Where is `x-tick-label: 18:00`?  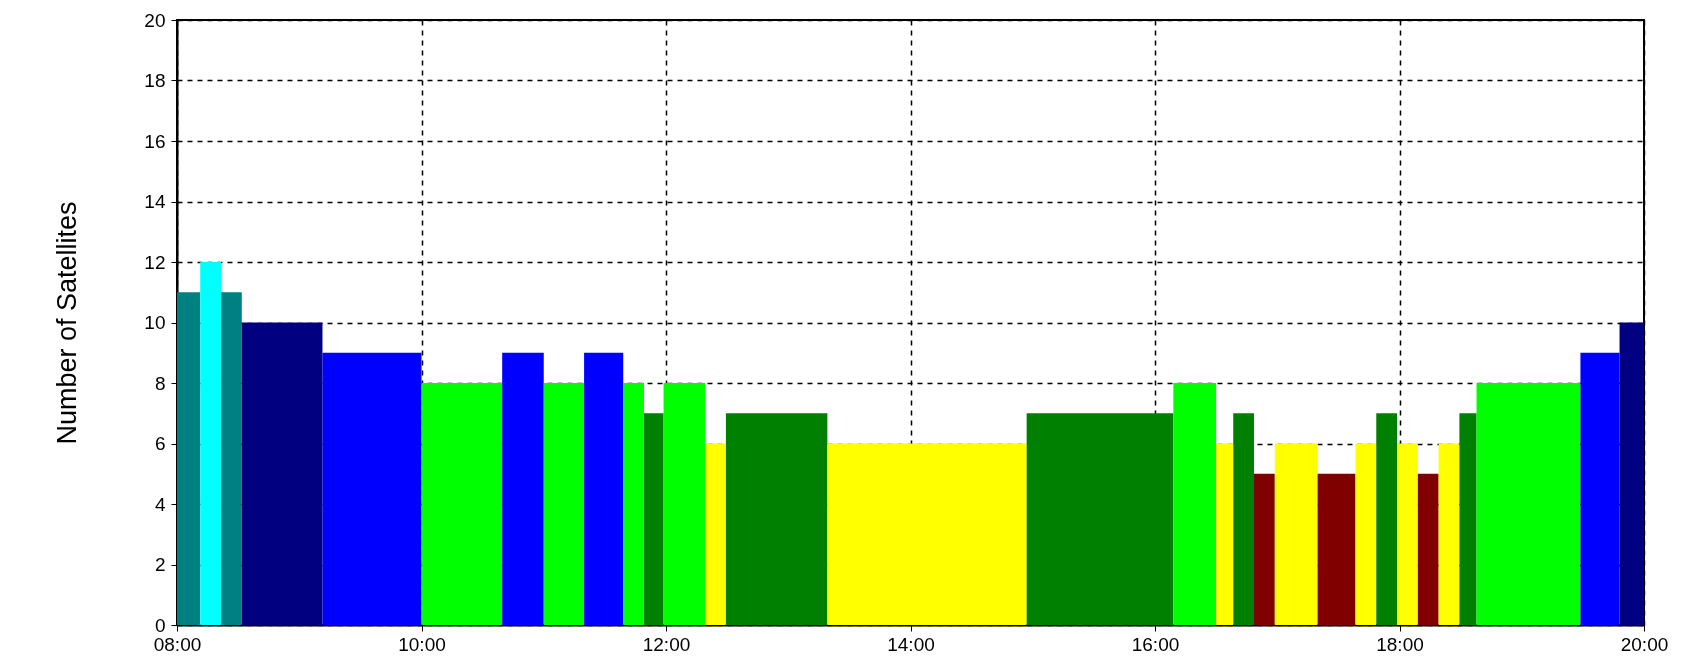 x-tick-label: 18:00 is located at coordinates (1400, 644).